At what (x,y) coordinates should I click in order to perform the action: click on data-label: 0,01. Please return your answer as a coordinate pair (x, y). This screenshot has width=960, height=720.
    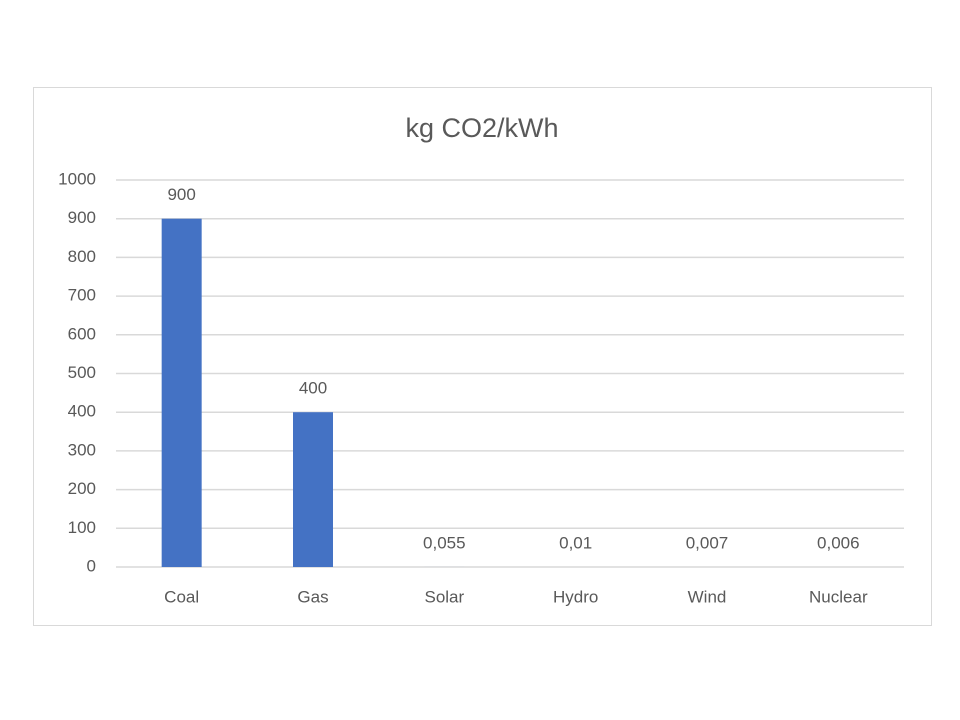
    Looking at the image, I should click on (575, 542).